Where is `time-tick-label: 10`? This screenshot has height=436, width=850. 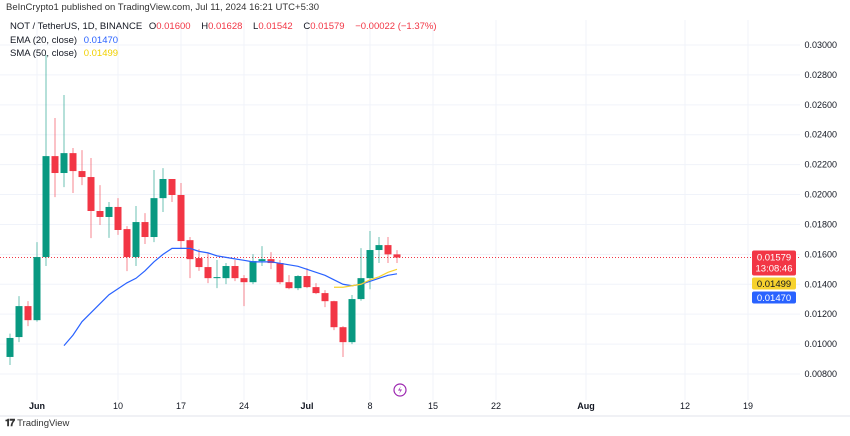 time-tick-label: 10 is located at coordinates (118, 406).